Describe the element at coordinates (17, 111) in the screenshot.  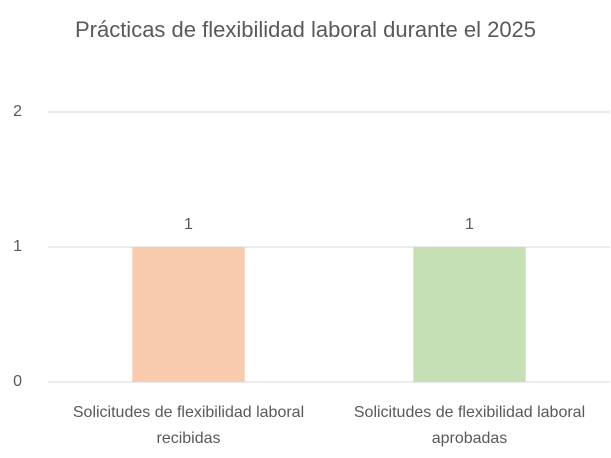
I see `y-tick-label: 2` at that location.